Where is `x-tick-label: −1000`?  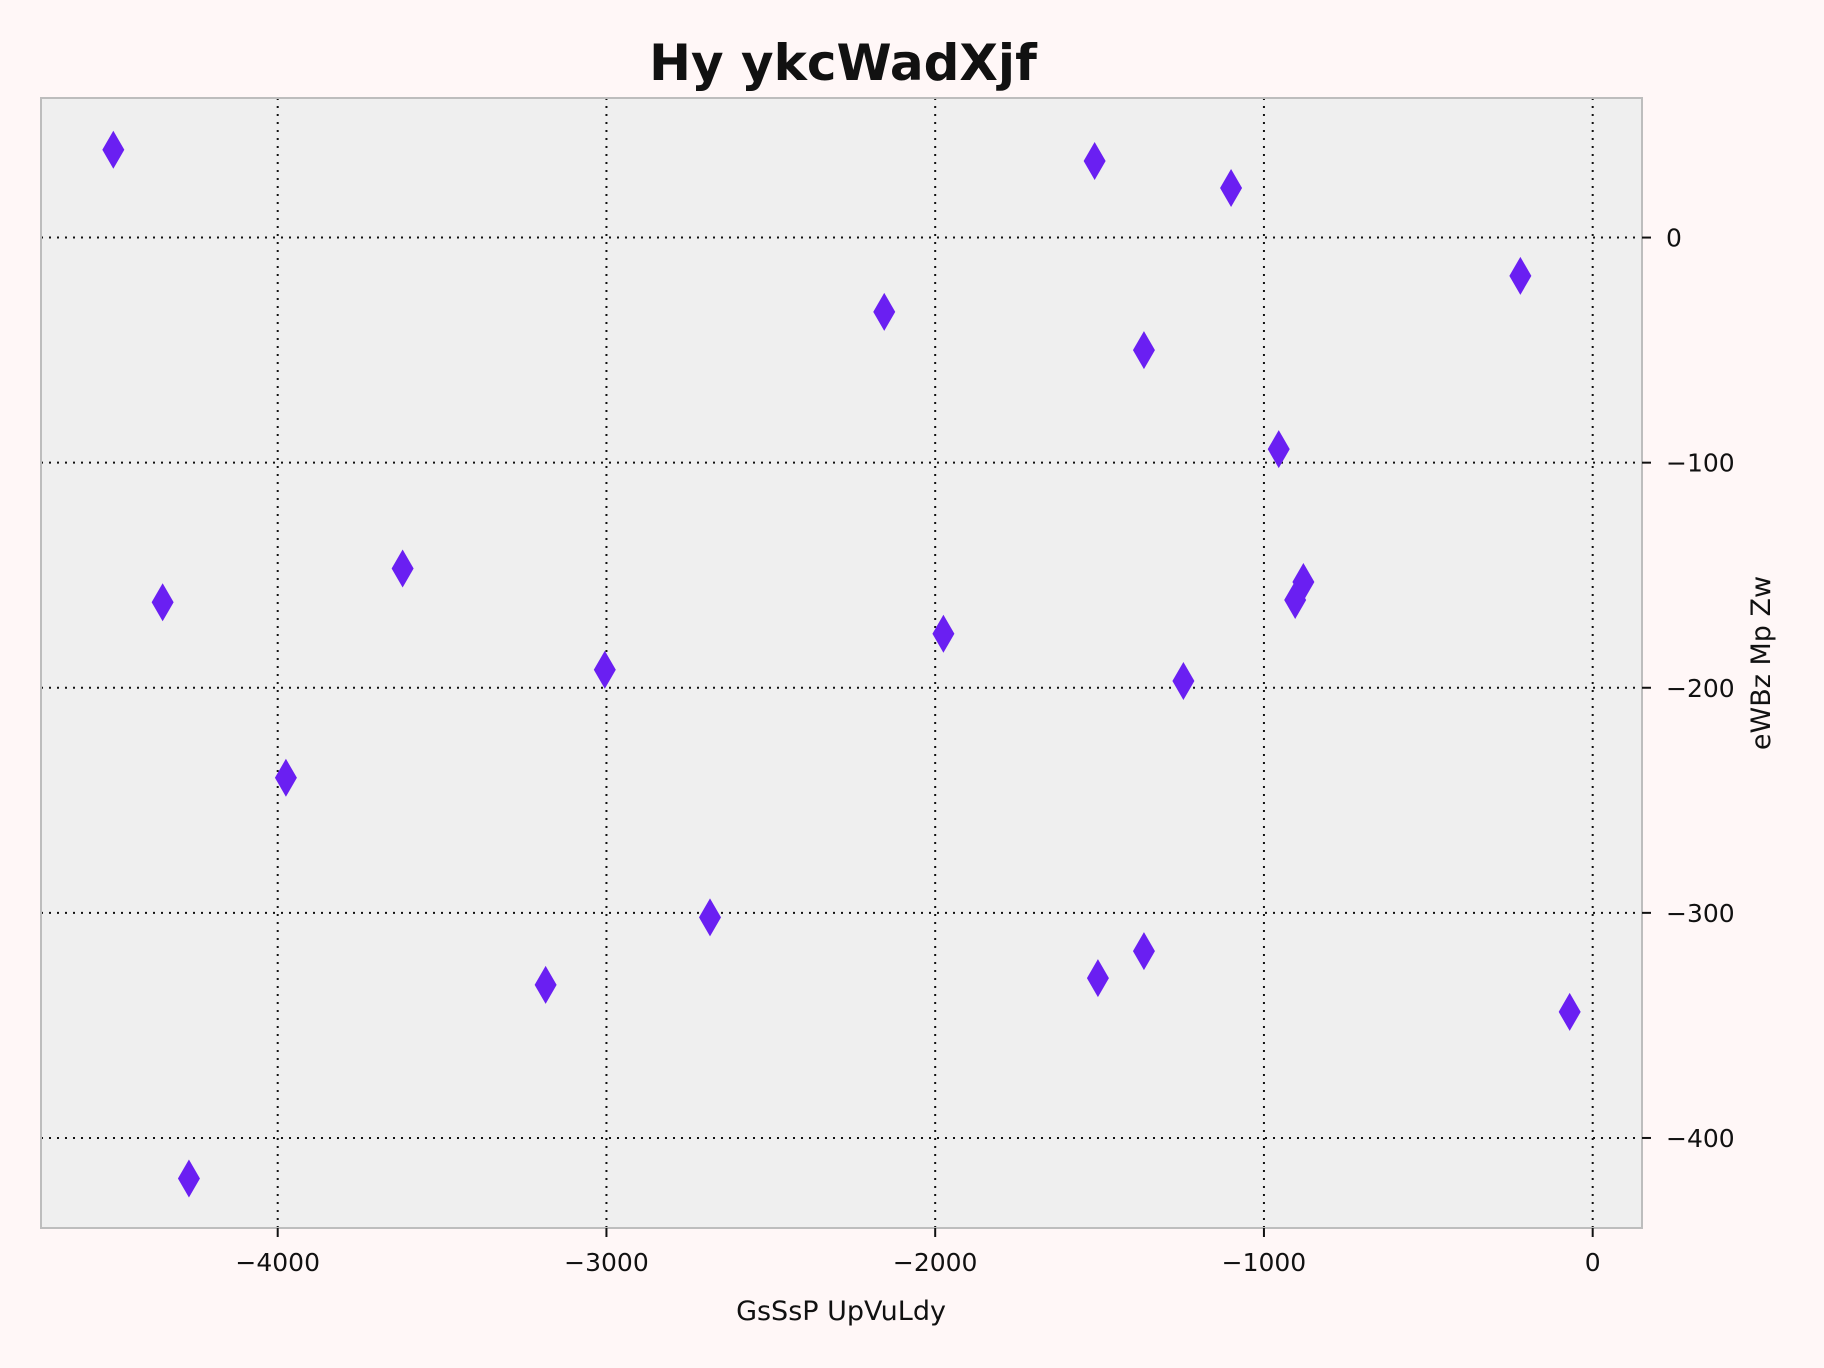
x-tick-label: −1000 is located at coordinates (1264, 1262).